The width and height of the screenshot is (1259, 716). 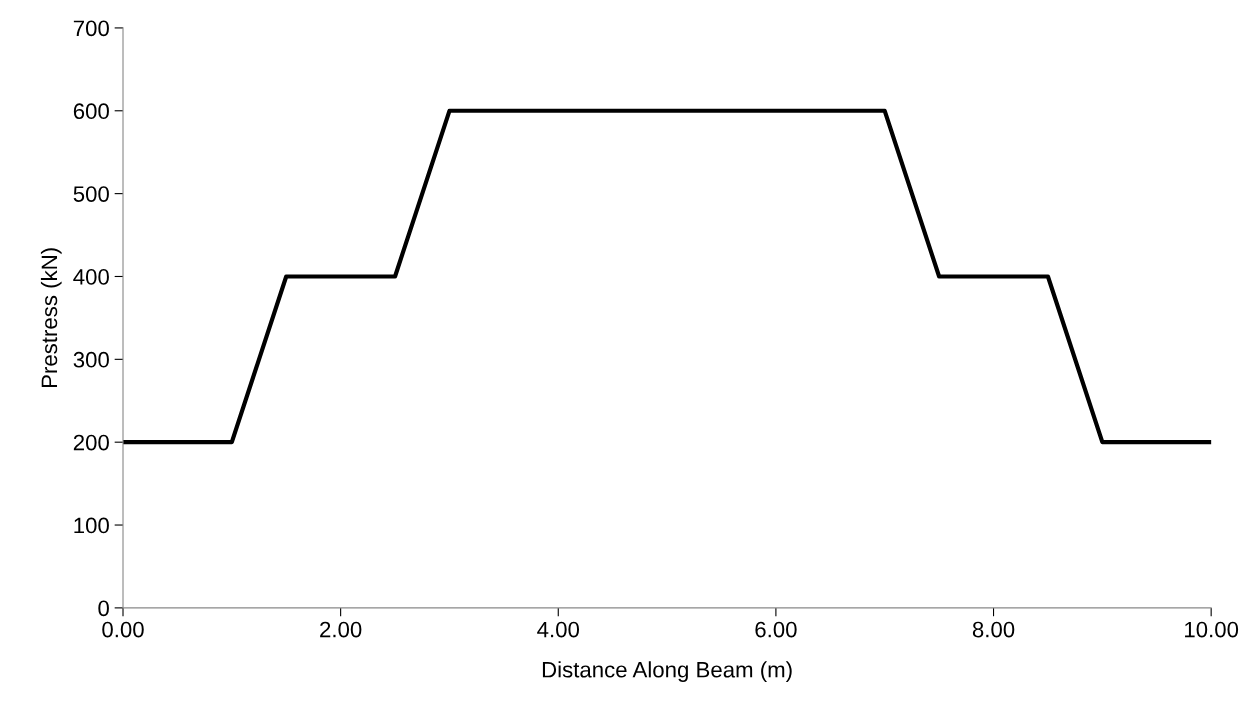 What do you see at coordinates (558, 629) in the screenshot?
I see `x-tick-label: 4.00` at bounding box center [558, 629].